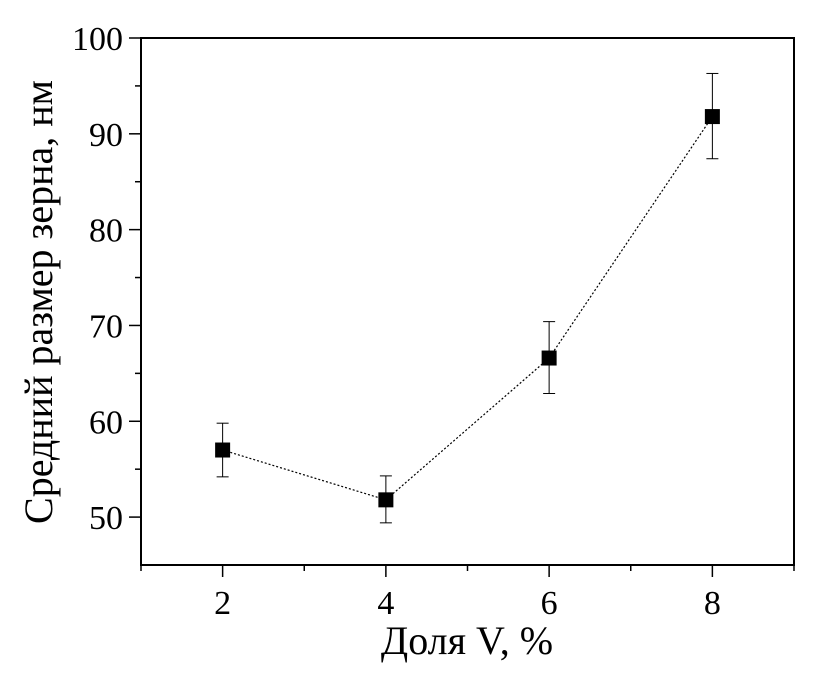 The height and width of the screenshot is (676, 835). What do you see at coordinates (222, 603) in the screenshot?
I see `x-tick-label: 2` at bounding box center [222, 603].